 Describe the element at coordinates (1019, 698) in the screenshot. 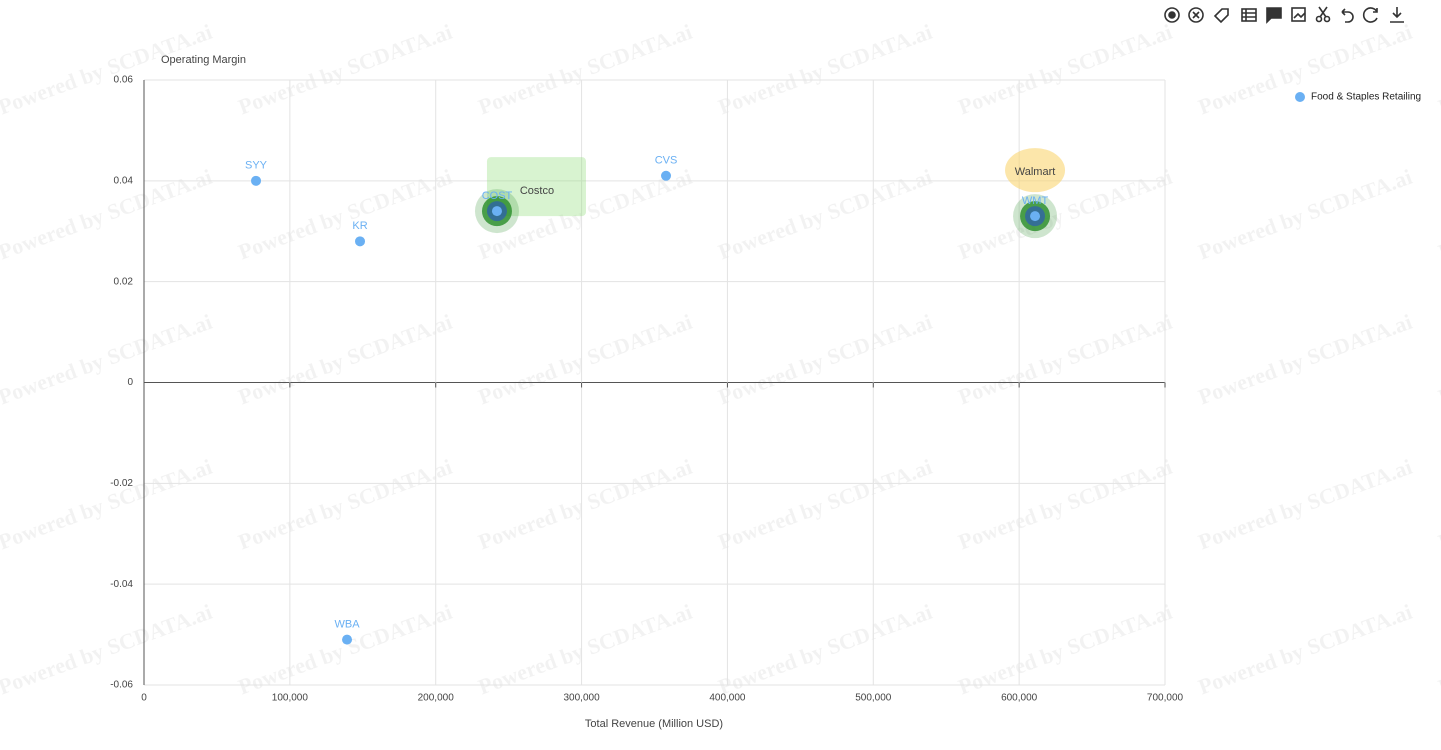

I see `x-tick-label: 600,000` at that location.